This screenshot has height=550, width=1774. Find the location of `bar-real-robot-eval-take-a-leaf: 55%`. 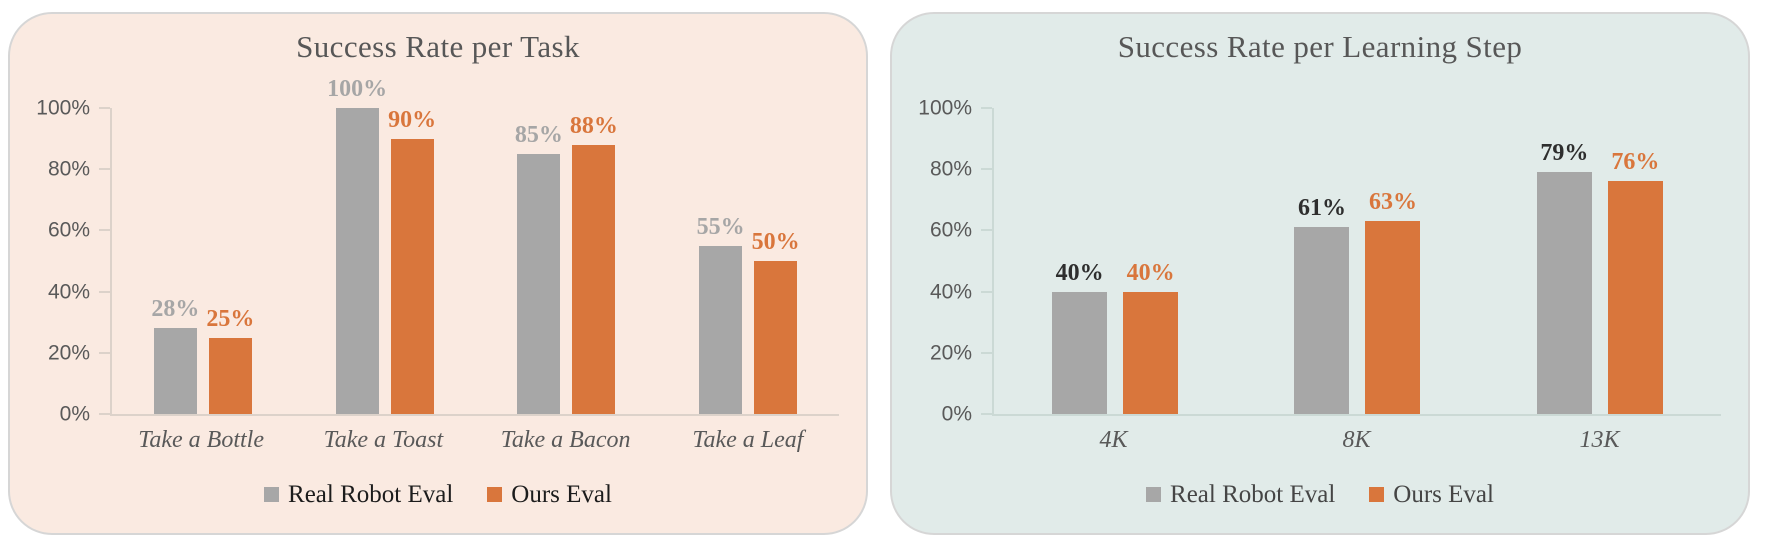

bar-real-robot-eval-take-a-leaf: 55% is located at coordinates (721, 314).